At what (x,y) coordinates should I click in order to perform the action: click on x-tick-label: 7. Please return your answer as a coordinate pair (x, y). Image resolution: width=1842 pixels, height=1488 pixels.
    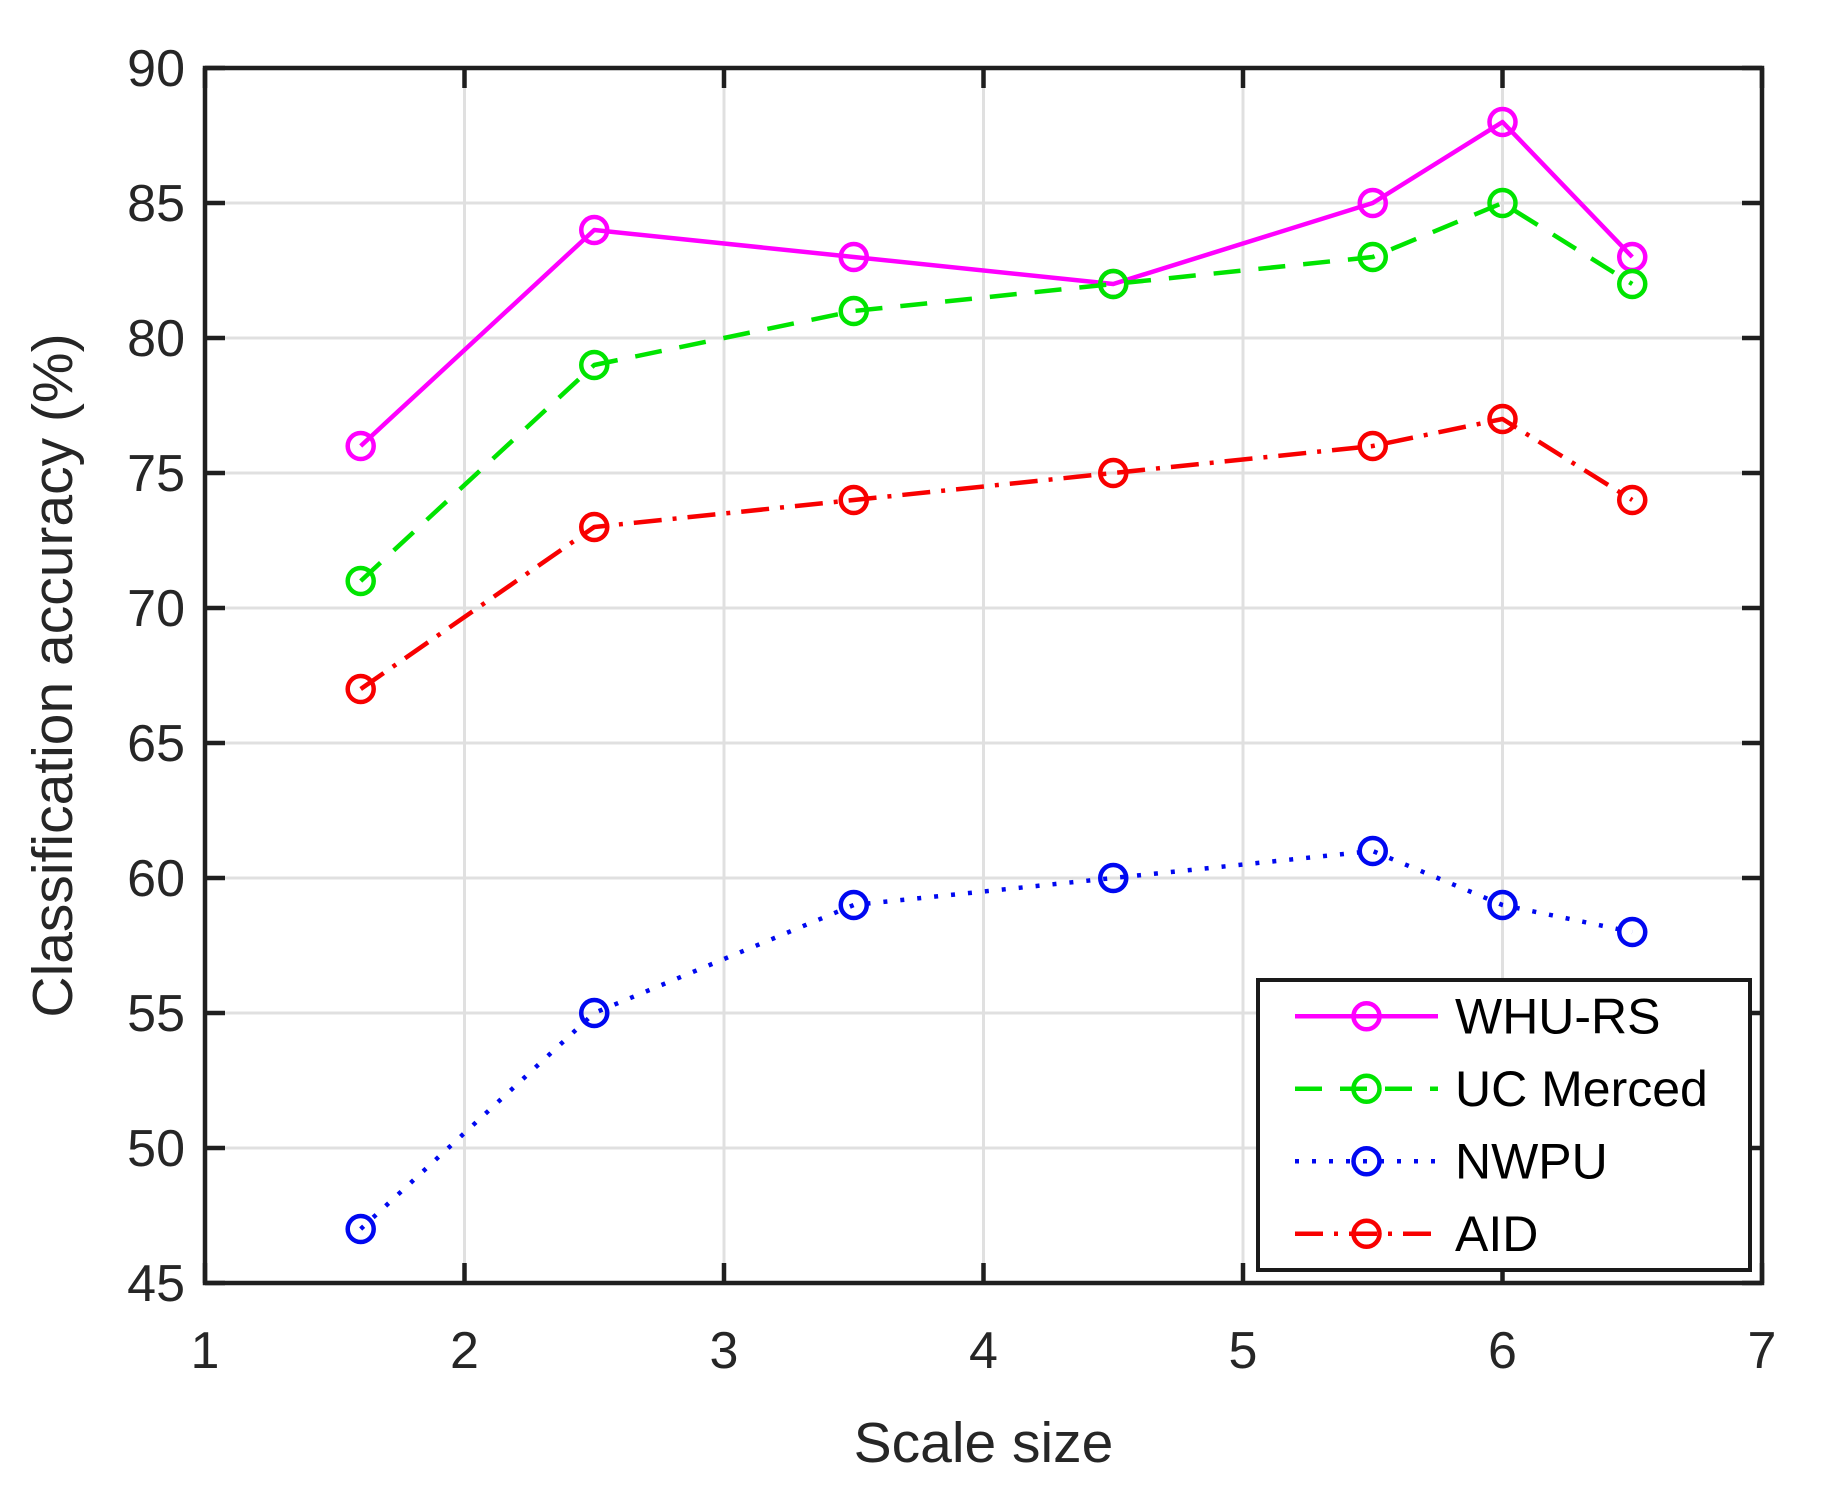
    Looking at the image, I should click on (1762, 1351).